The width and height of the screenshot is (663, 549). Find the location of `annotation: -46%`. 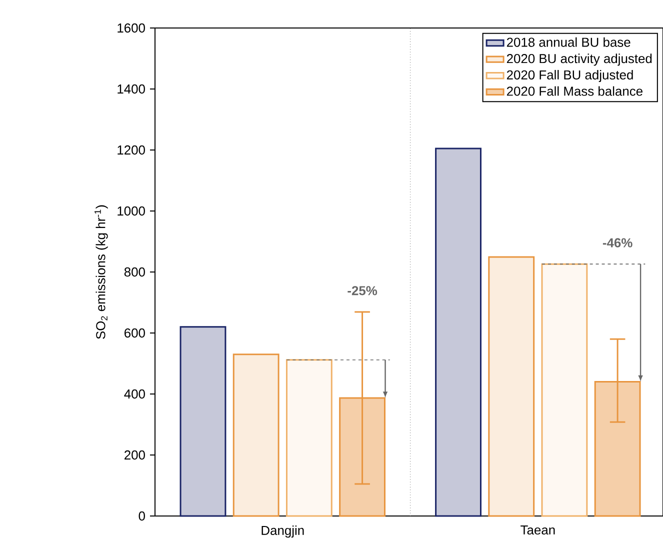

annotation: -46% is located at coordinates (617, 243).